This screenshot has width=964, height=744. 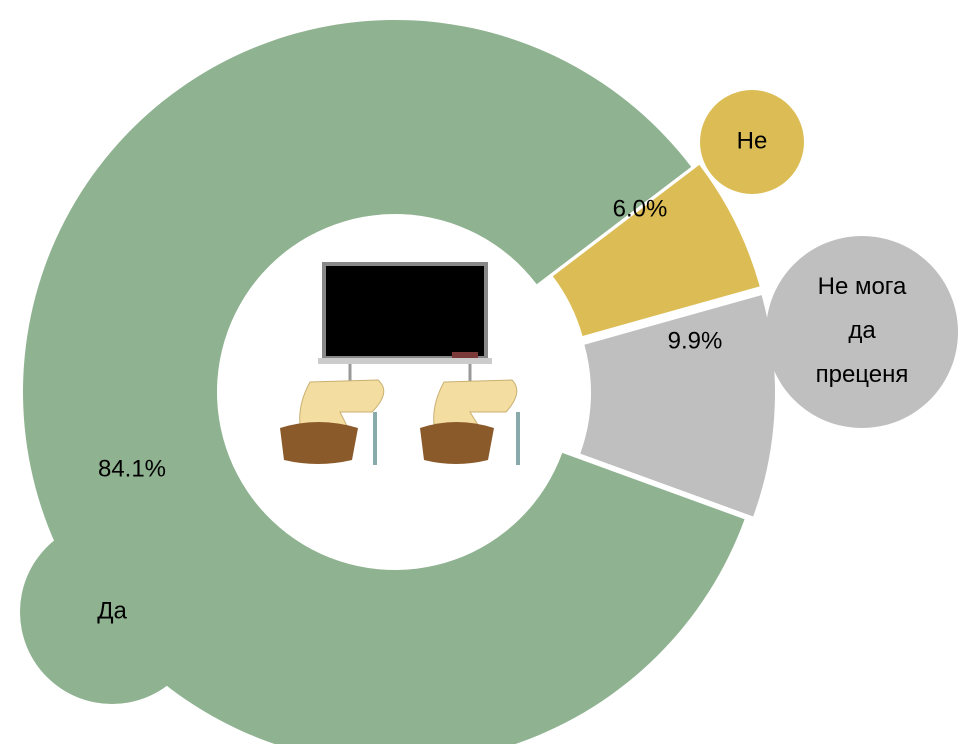 What do you see at coordinates (695, 340) in the screenshot?
I see `value-label: 9.9%` at bounding box center [695, 340].